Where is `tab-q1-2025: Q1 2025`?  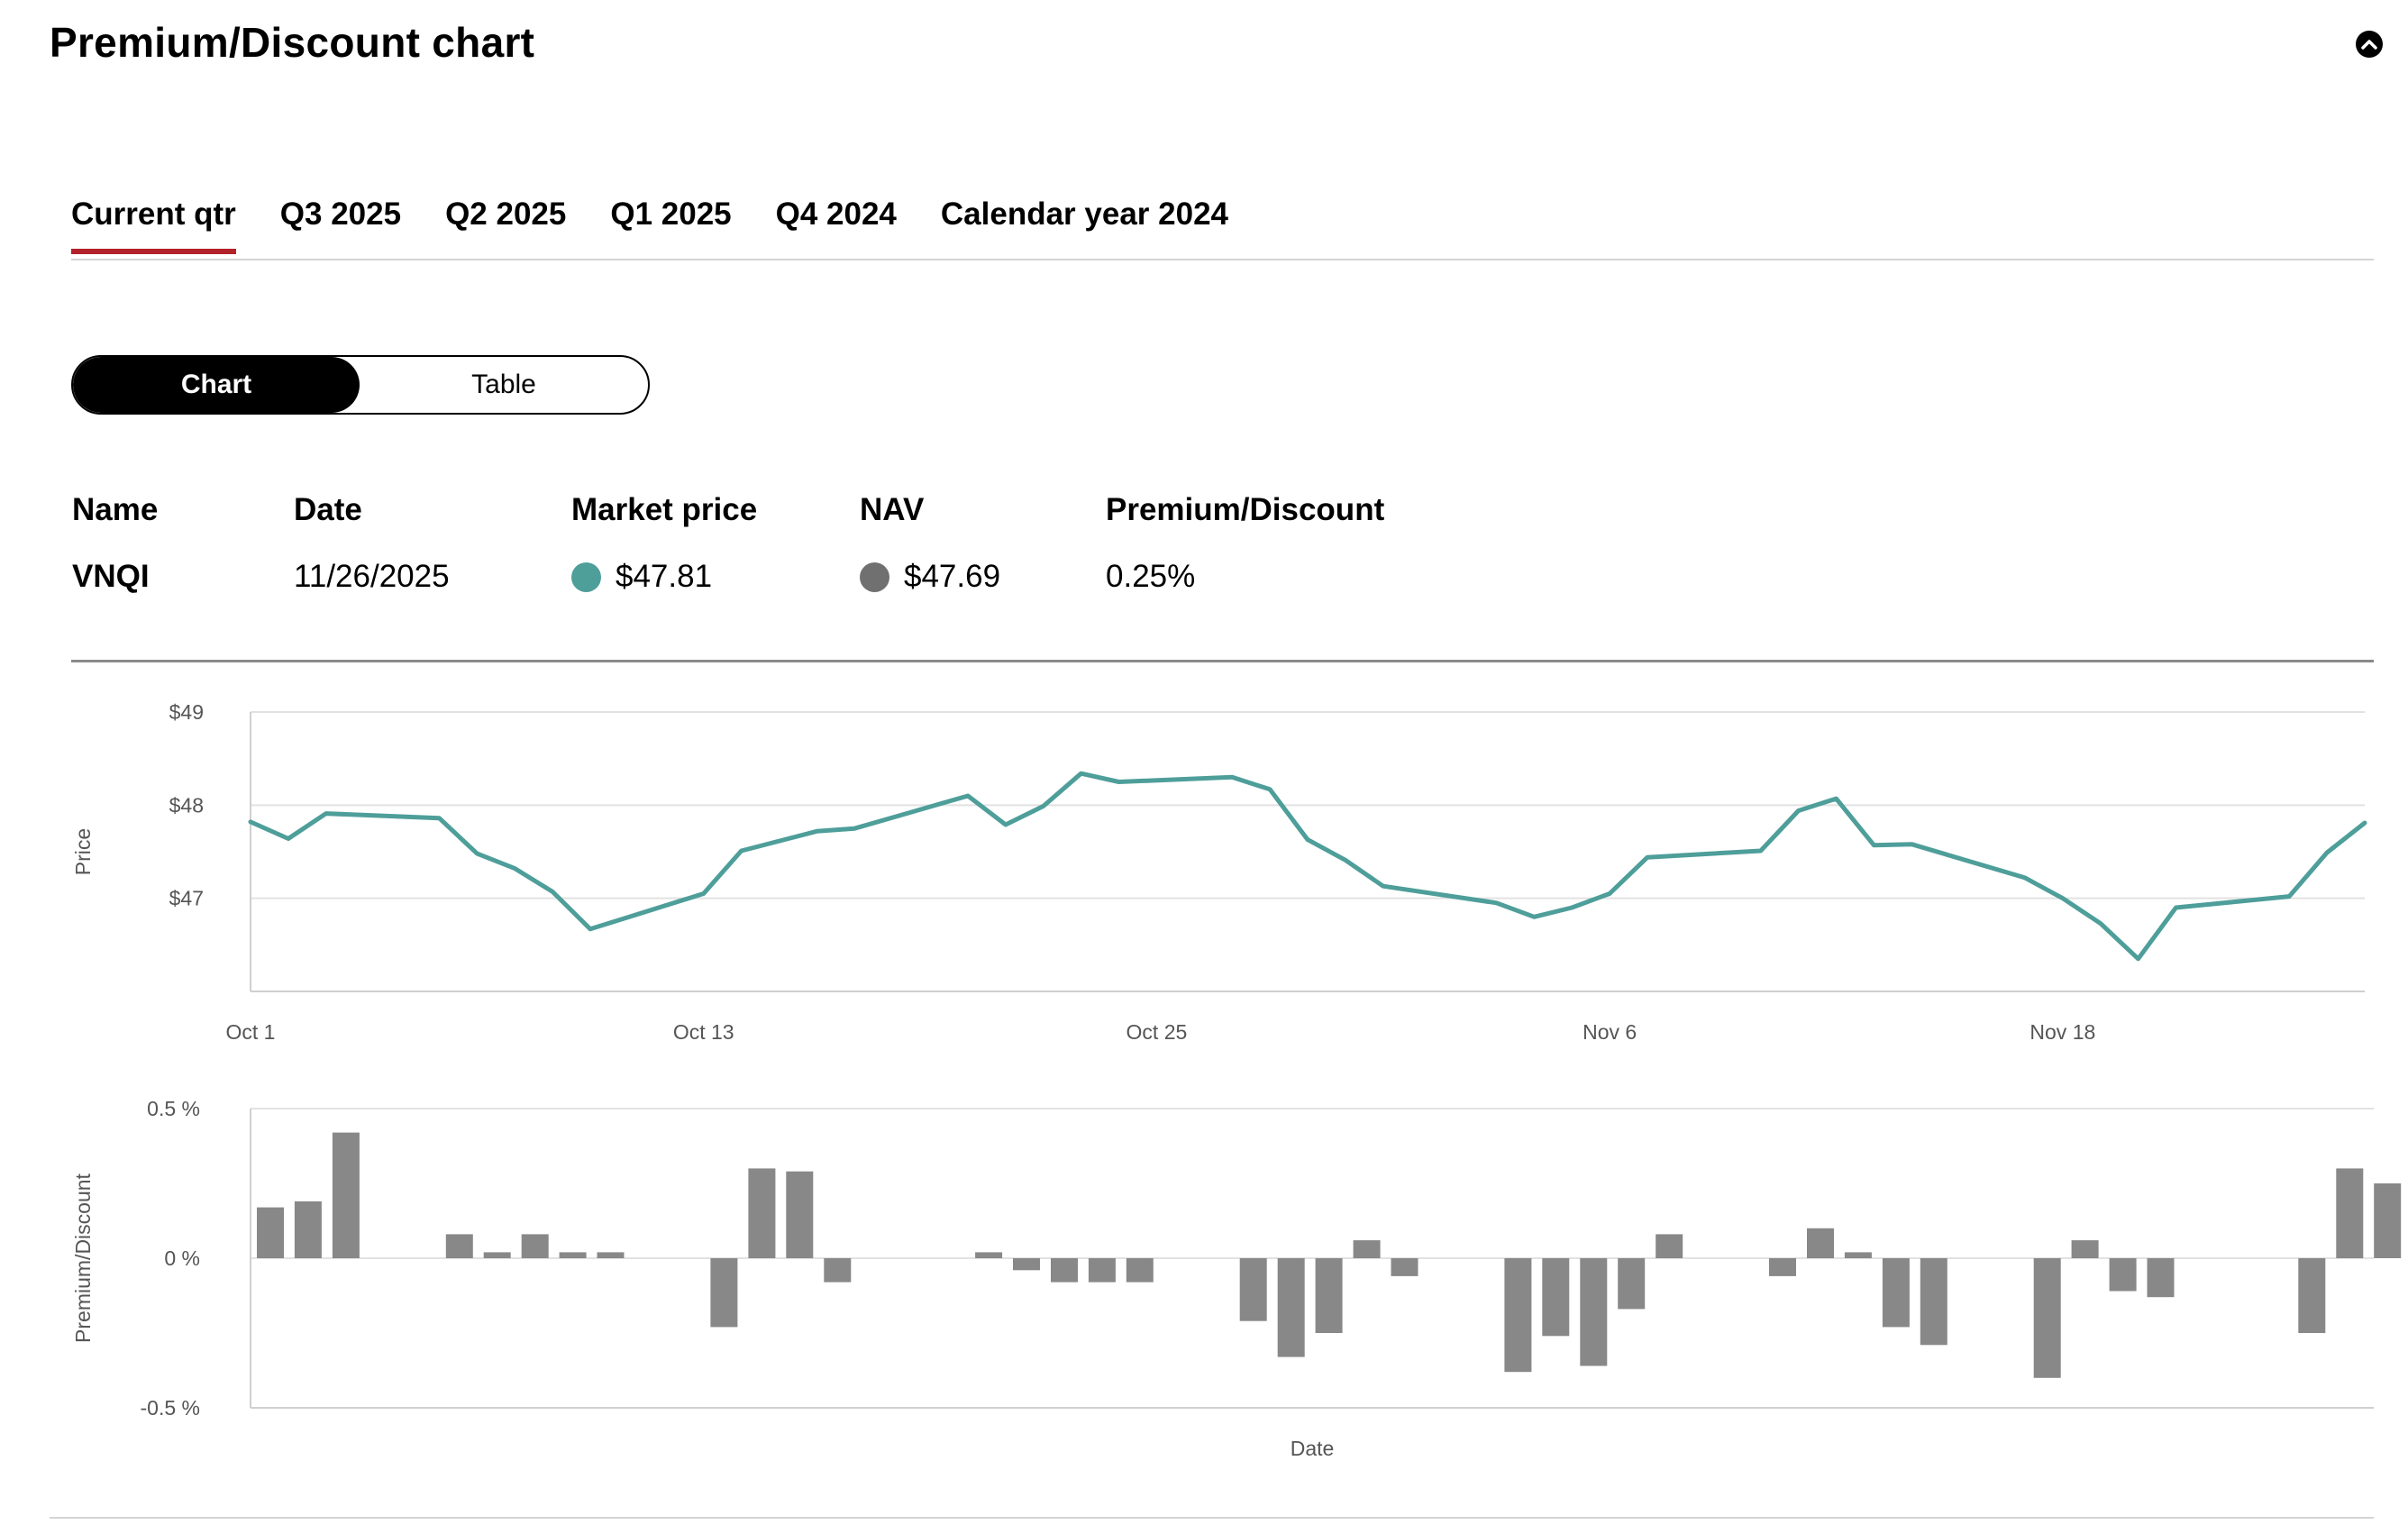
tab-q1-2025: Q1 2025 is located at coordinates (671, 214).